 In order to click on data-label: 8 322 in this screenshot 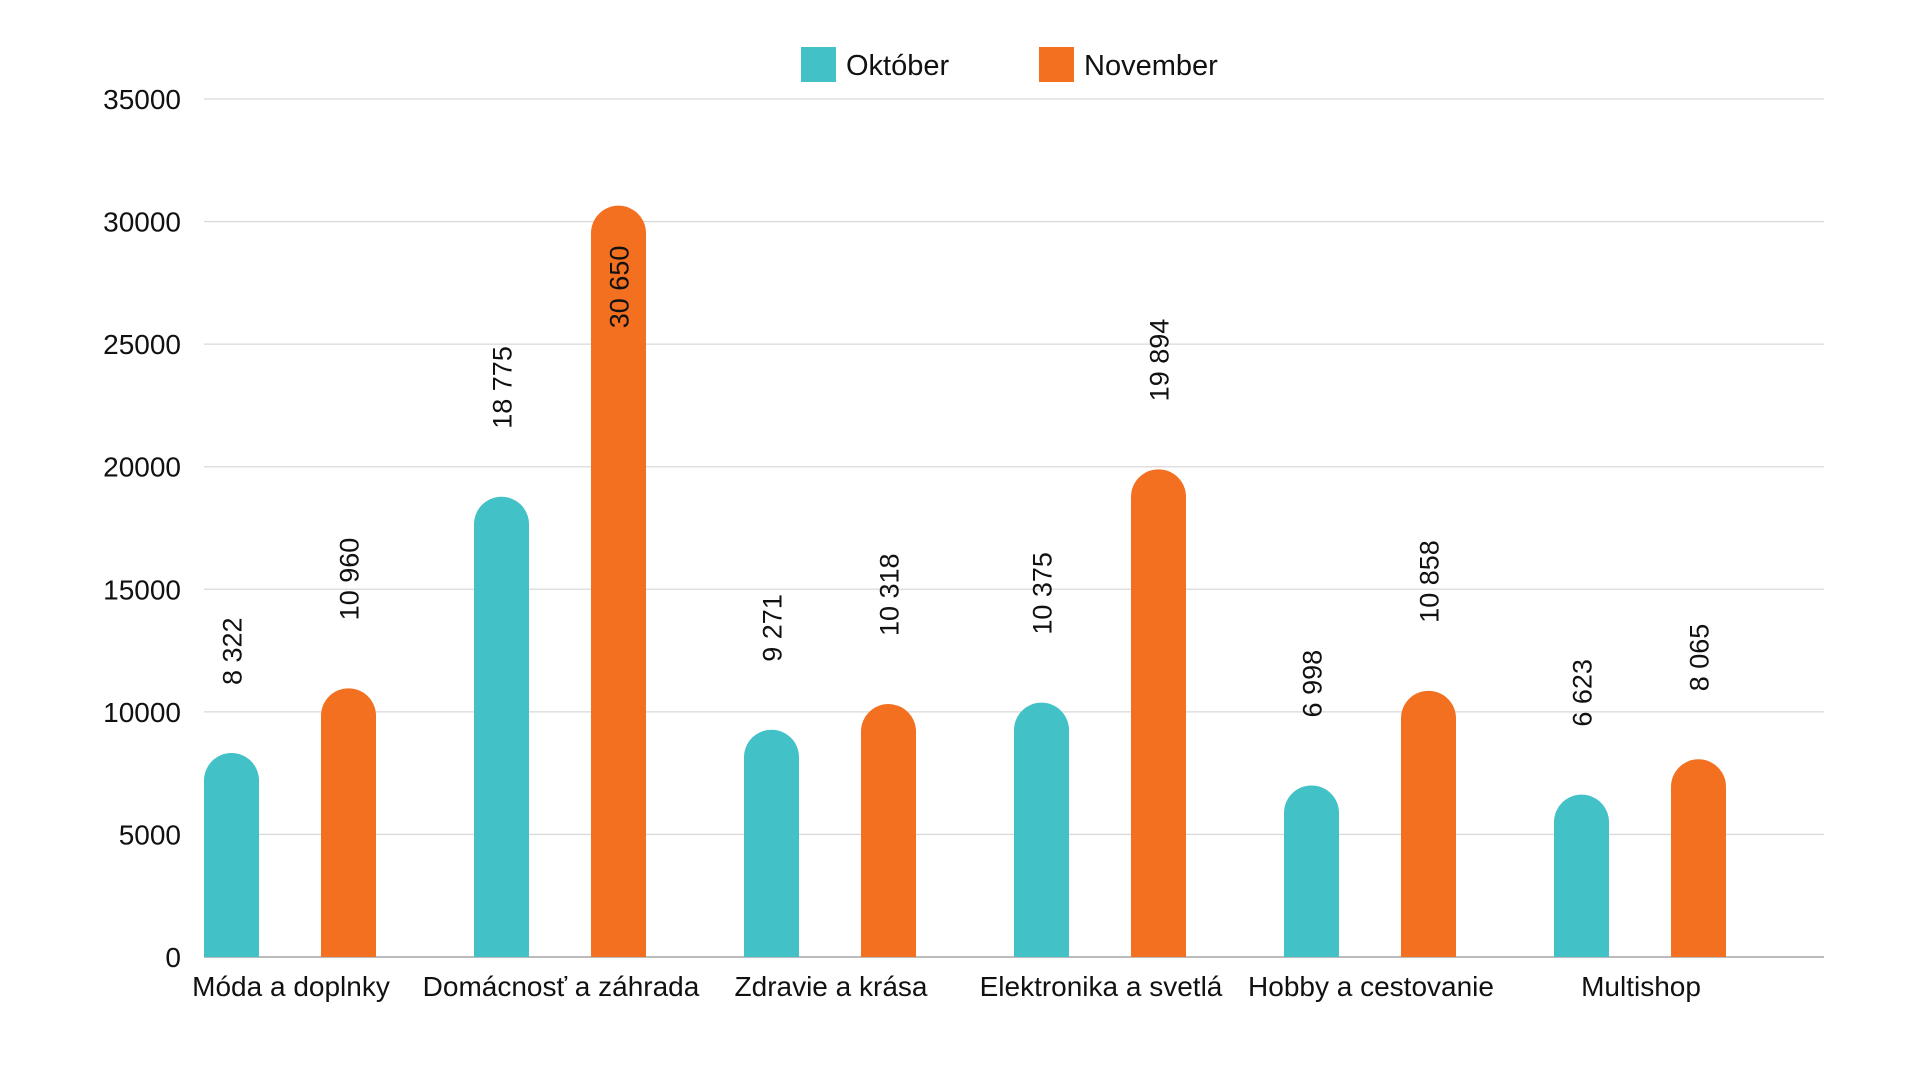, I will do `click(233, 651)`.